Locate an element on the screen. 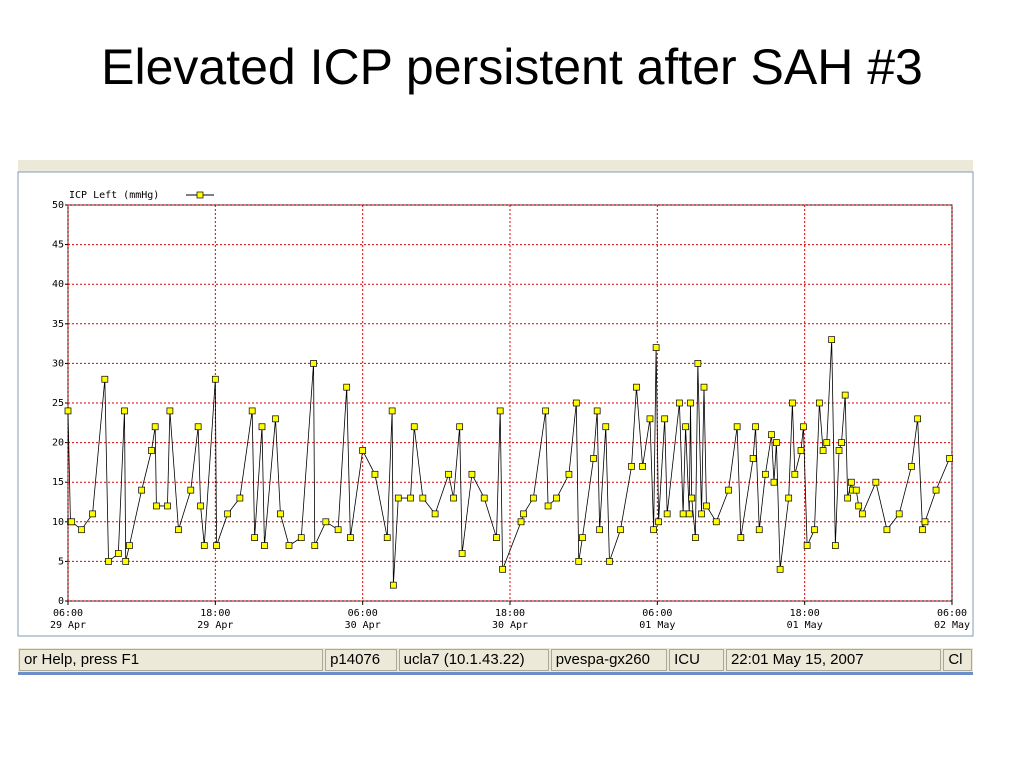 This screenshot has height=768, width=1024. x-tick-label: 01 May is located at coordinates (805, 625).